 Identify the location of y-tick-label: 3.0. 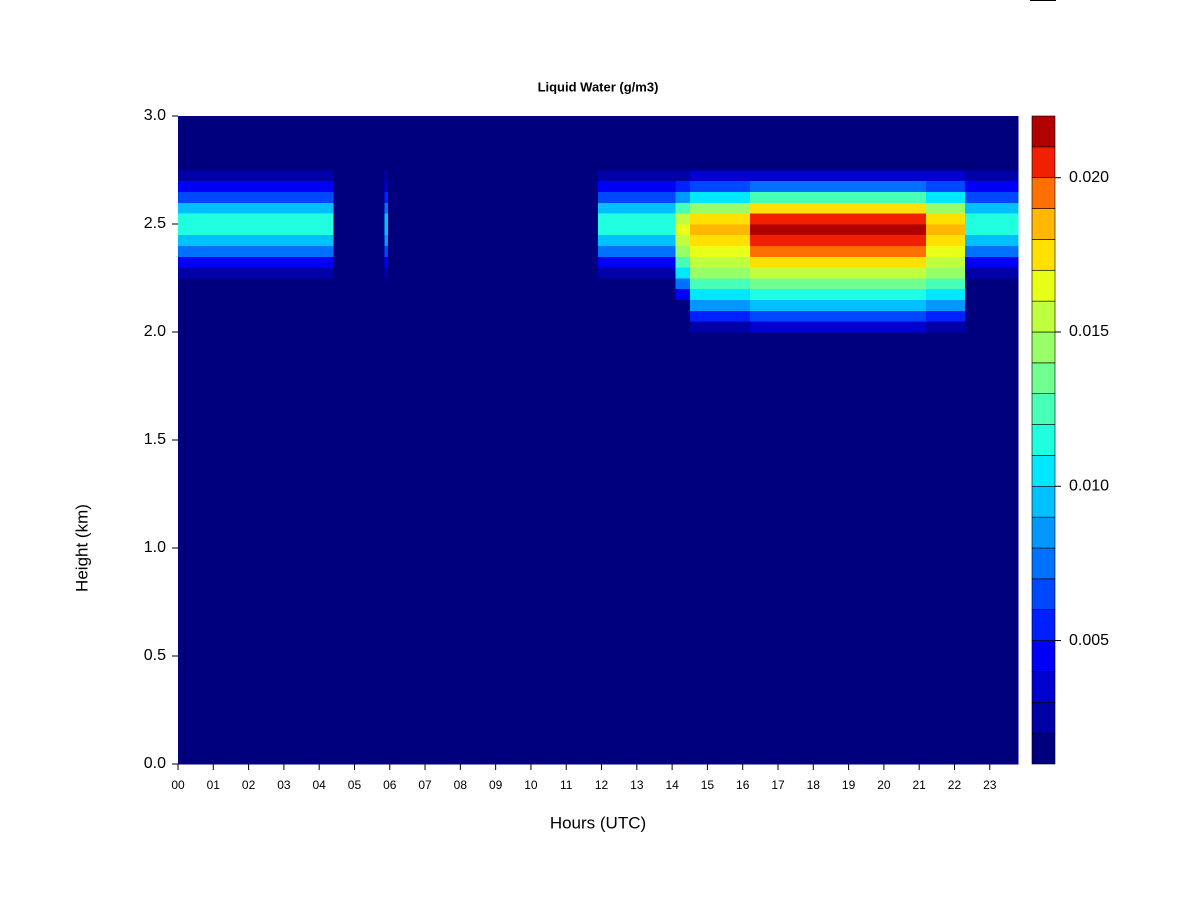
(155, 115).